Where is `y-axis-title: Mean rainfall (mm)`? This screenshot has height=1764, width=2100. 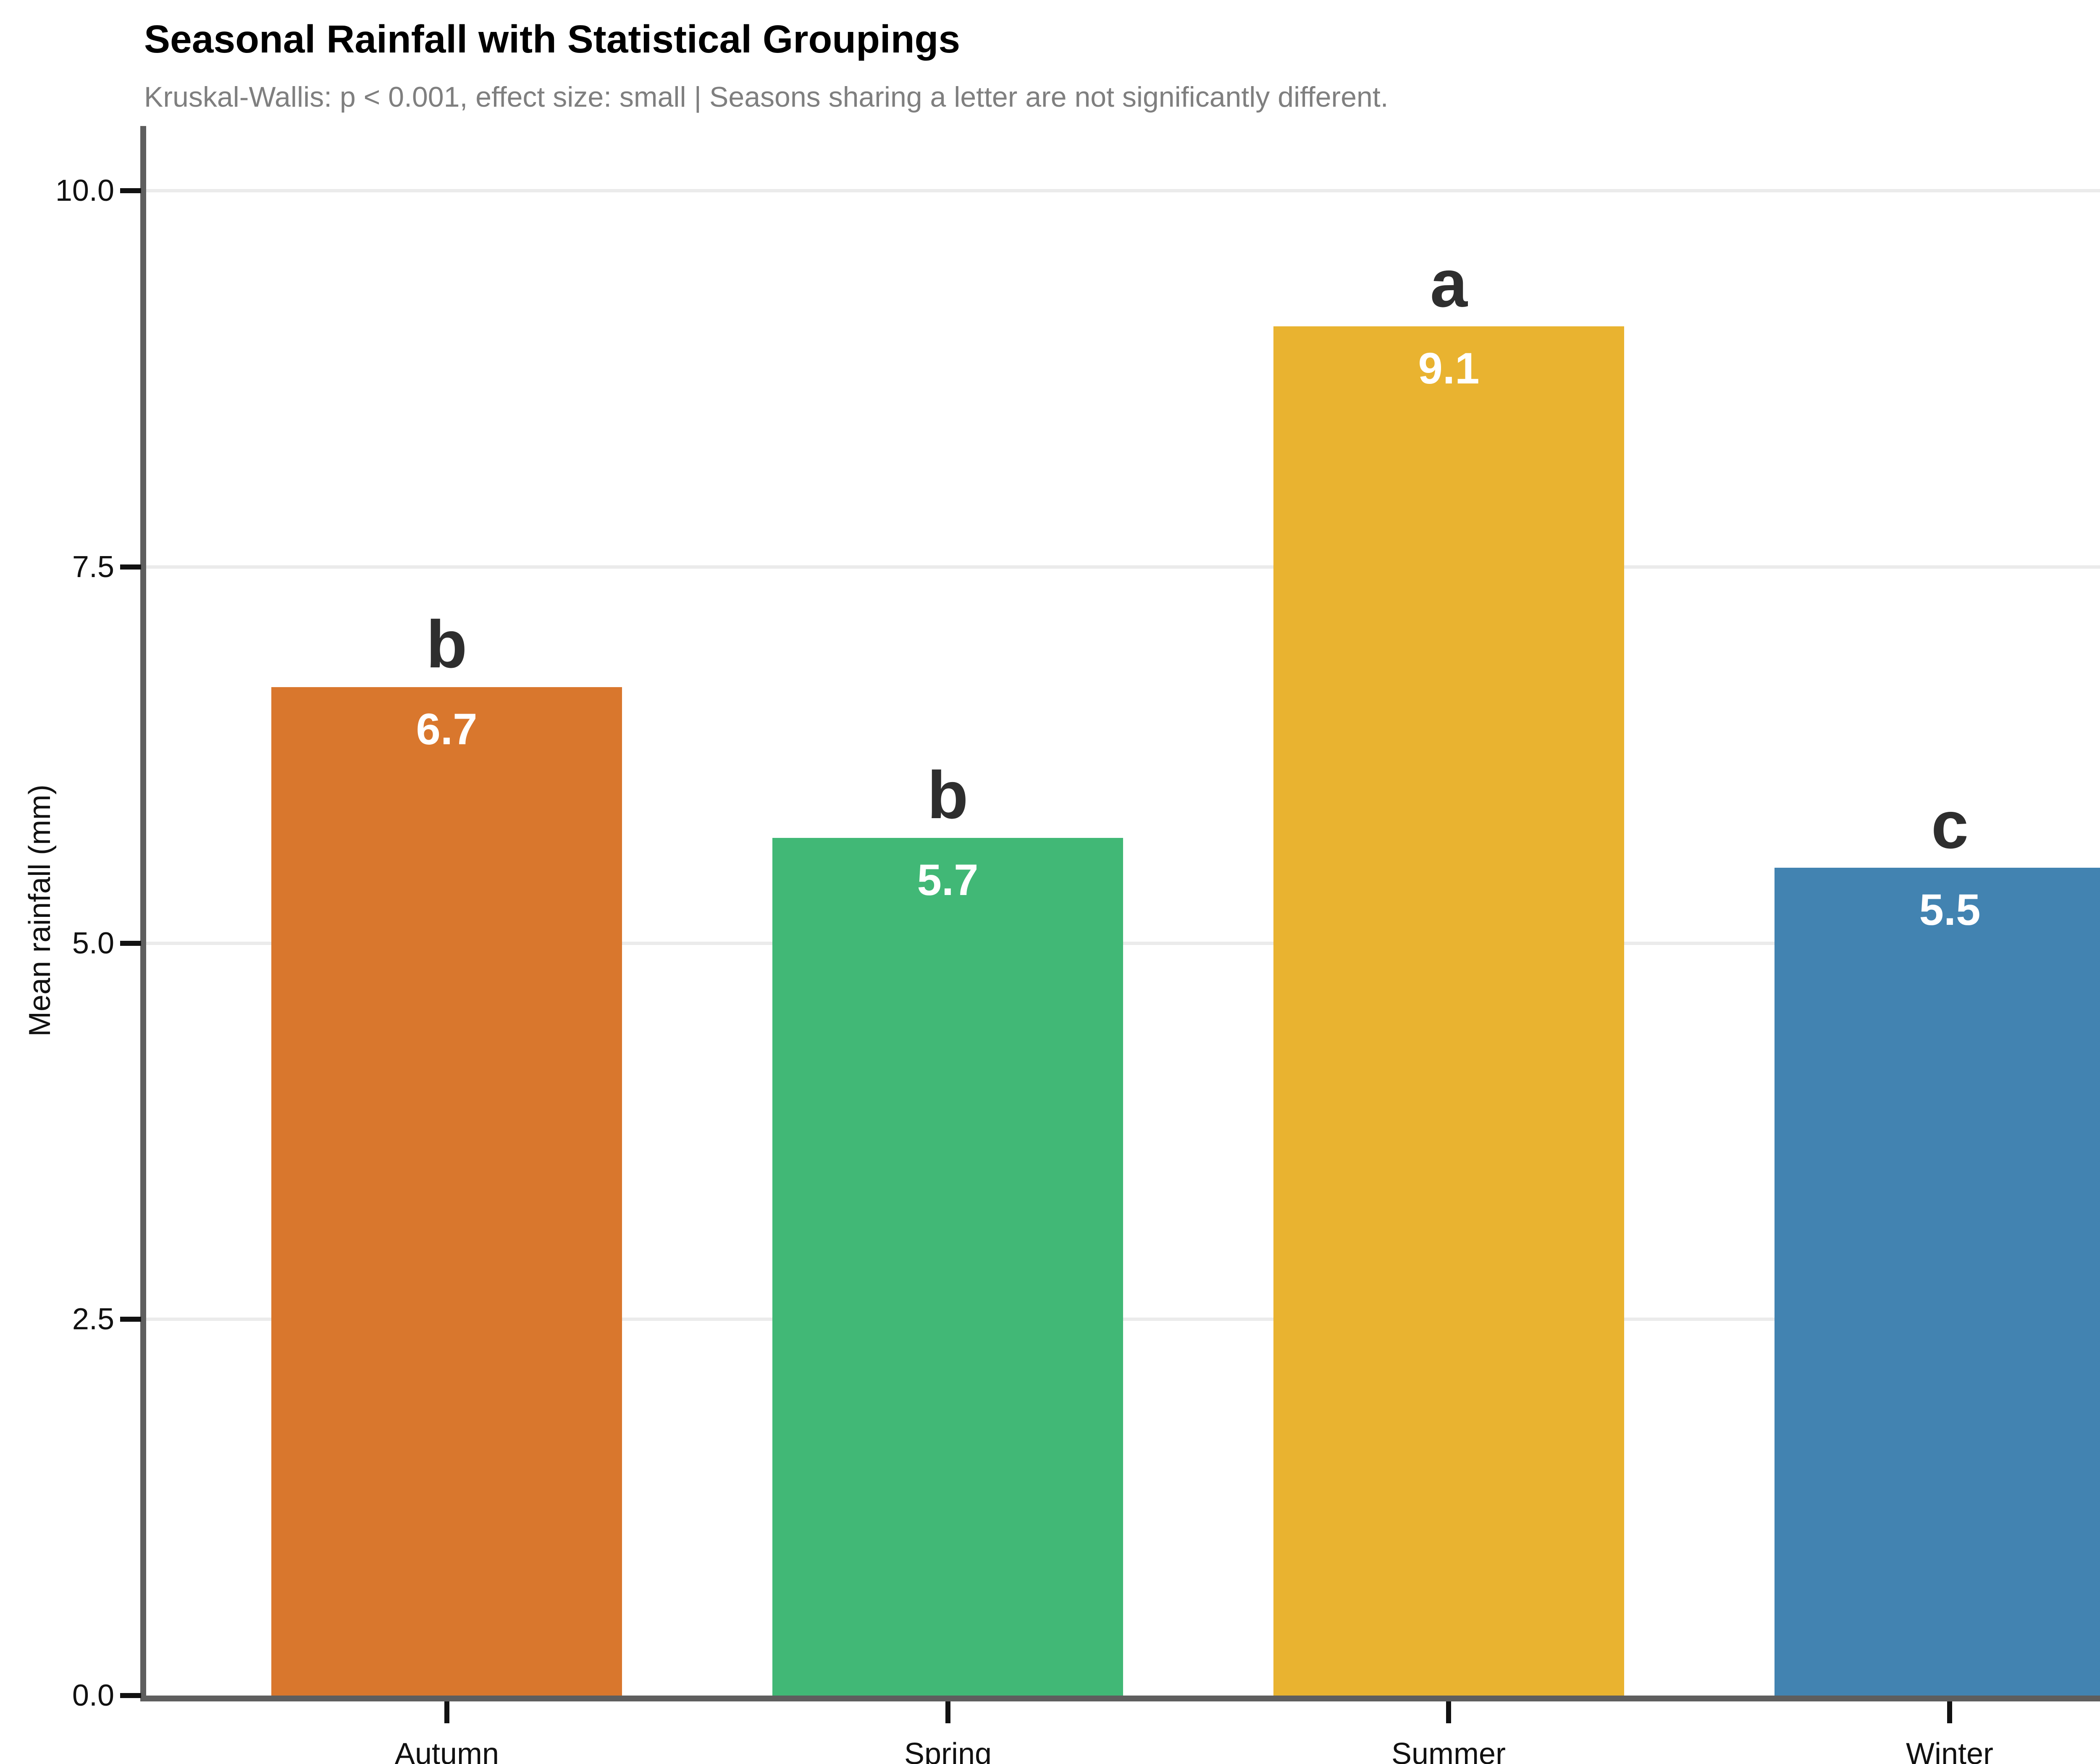
y-axis-title: Mean rainfall (mm) is located at coordinates (40, 910).